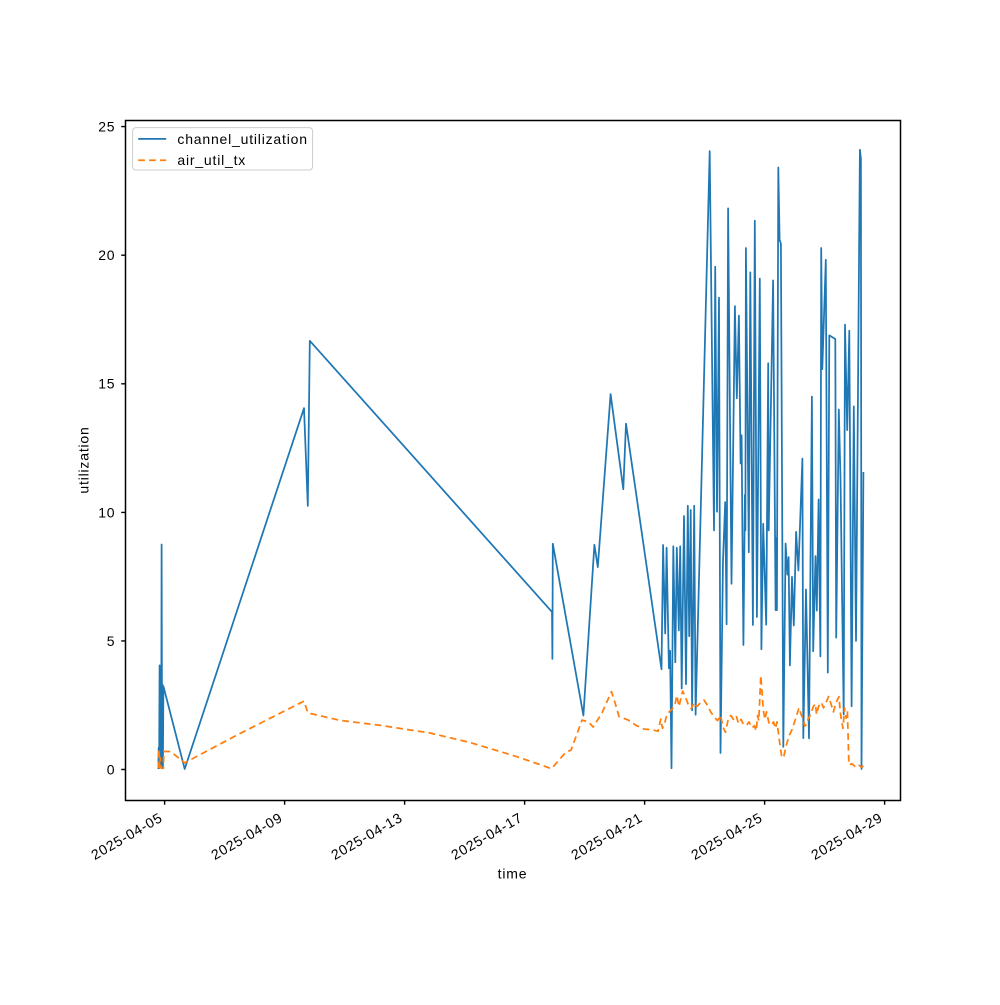 The image size is (1000, 1005). Describe the element at coordinates (242, 139) in the screenshot. I see `svg-text: channel_utilization` at that location.